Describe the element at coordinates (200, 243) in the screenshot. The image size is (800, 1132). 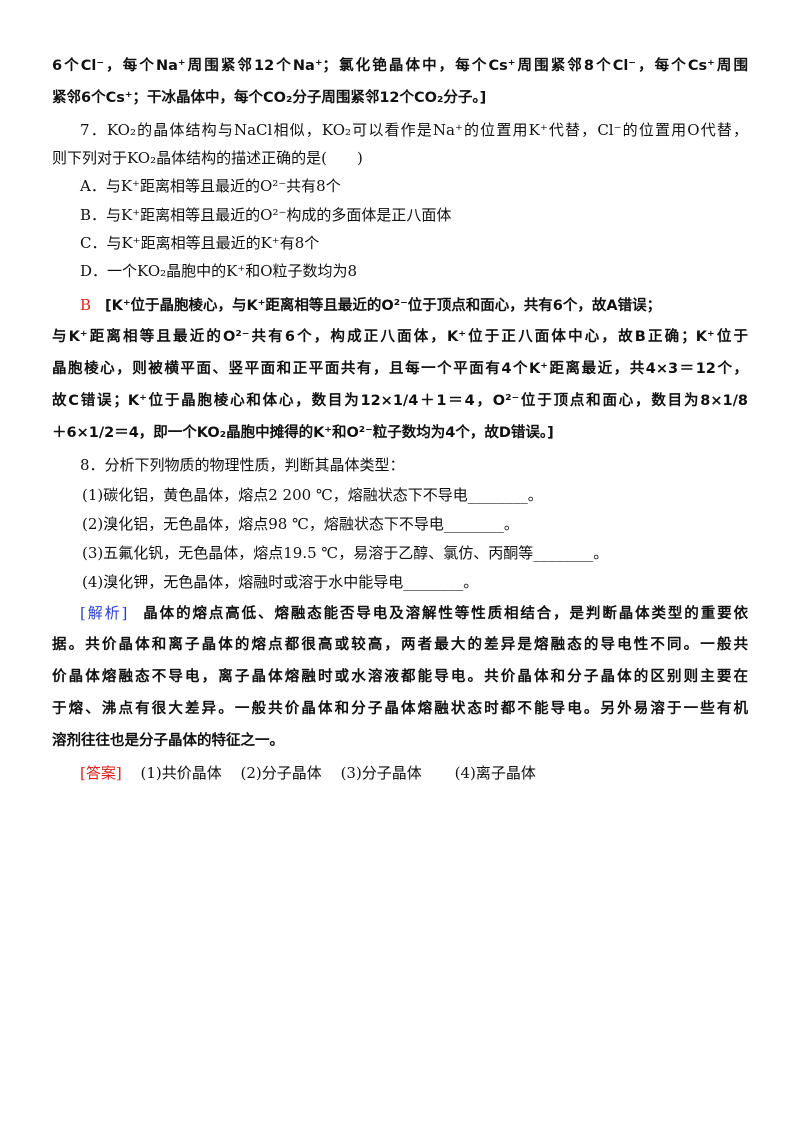
I see `option-c: C．与K⁺距离相等且最近的K⁺有8个` at that location.